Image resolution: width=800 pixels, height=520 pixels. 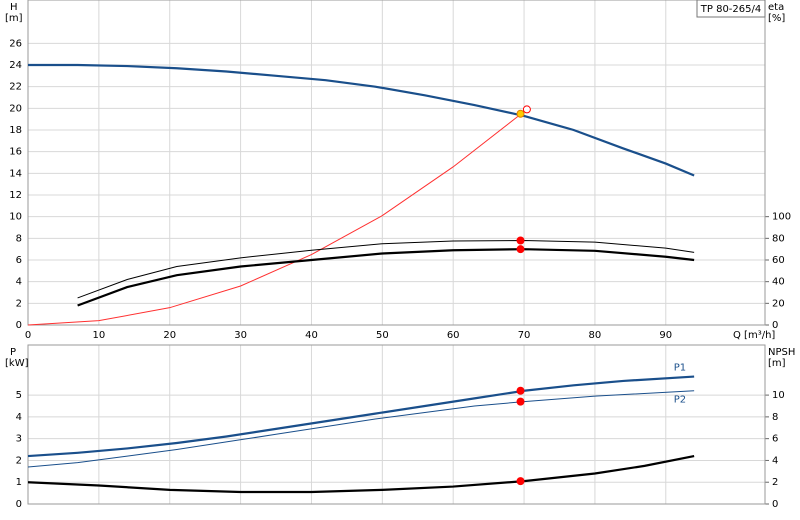 I want to click on x-tick-label: 40, so click(x=311, y=335).